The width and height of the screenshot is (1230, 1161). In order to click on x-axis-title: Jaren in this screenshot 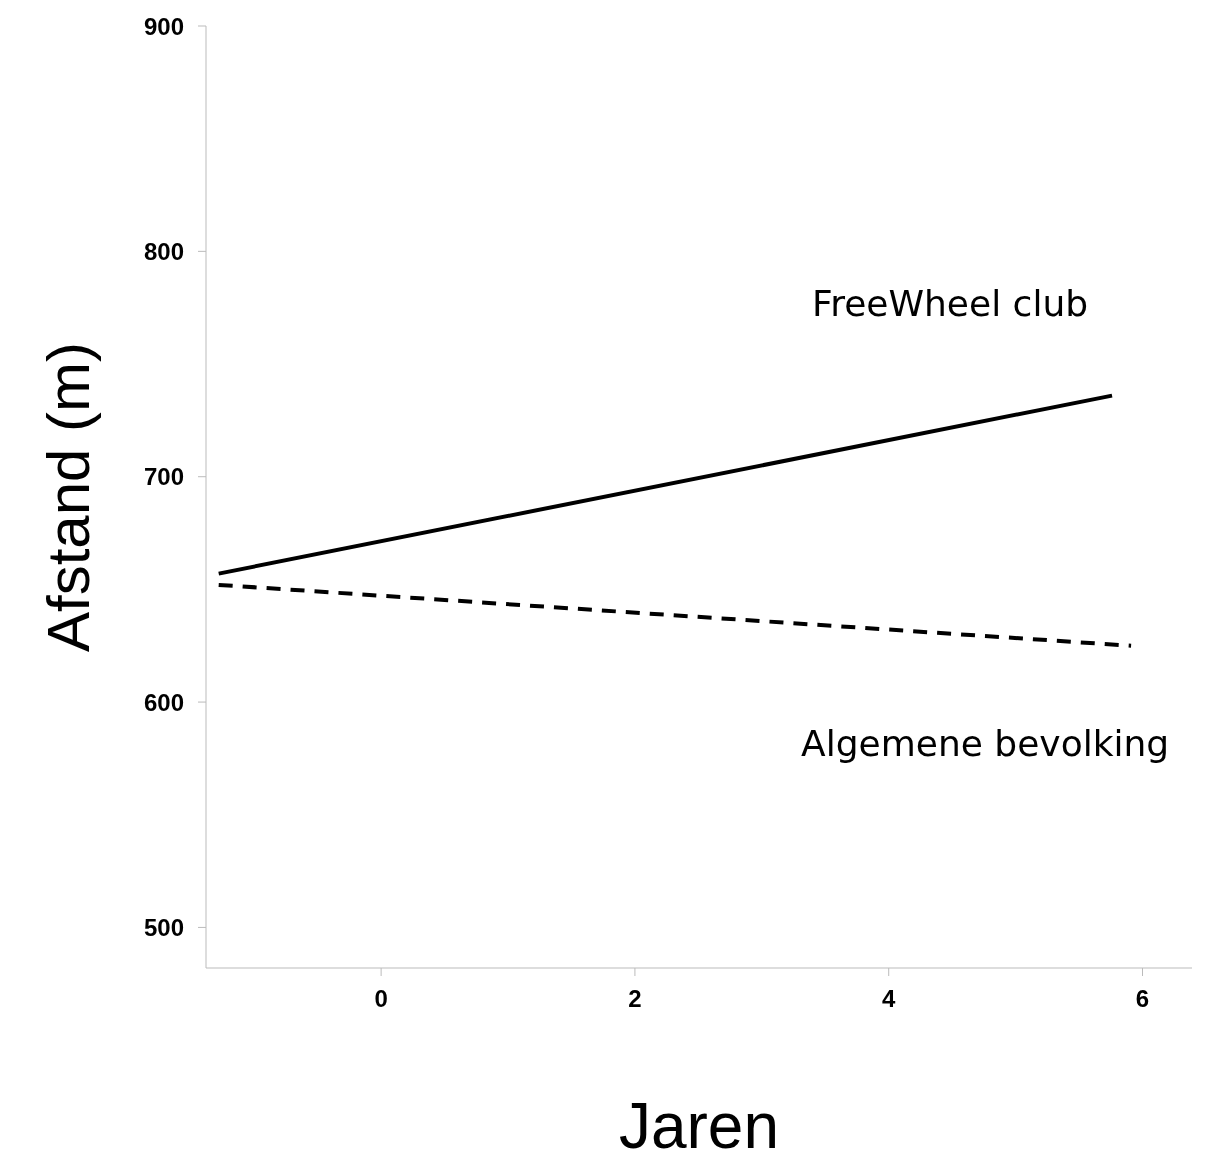, I will do `click(699, 1125)`.